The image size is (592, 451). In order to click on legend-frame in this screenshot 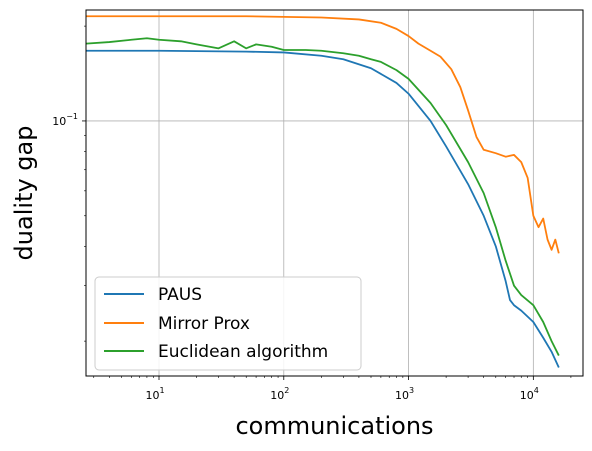, I will do `click(228, 323)`.